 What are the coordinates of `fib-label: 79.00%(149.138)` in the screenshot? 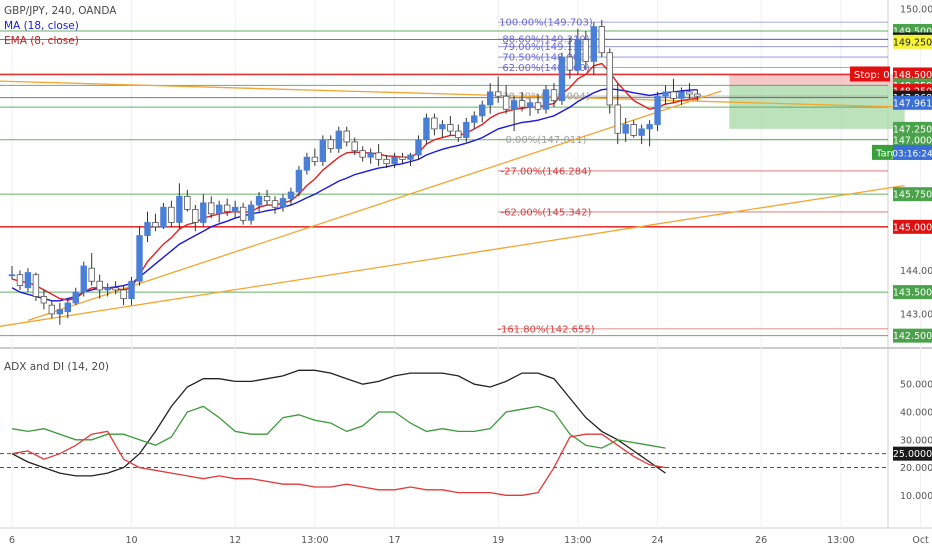 It's located at (545, 47).